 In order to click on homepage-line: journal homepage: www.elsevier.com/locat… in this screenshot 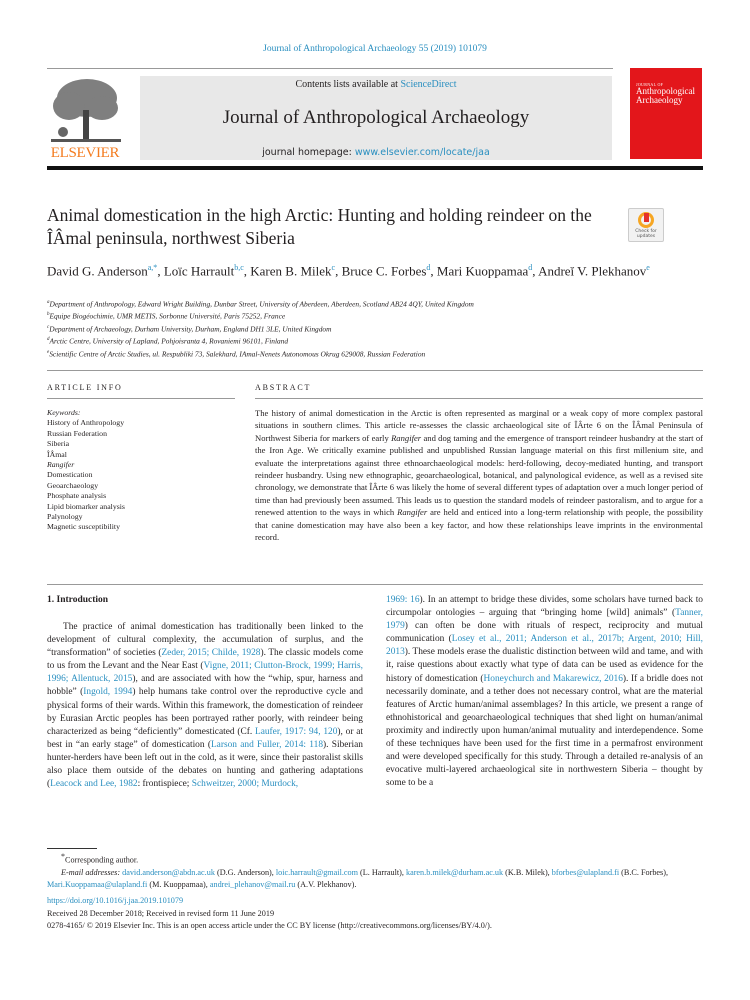, I will do `click(376, 152)`.